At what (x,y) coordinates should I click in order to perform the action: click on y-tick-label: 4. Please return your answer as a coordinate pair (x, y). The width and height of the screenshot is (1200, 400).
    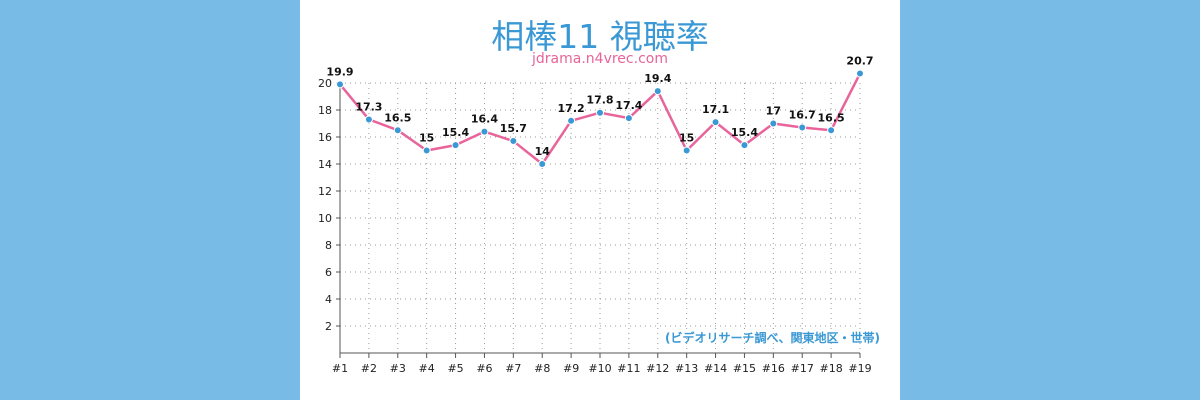
    Looking at the image, I should click on (328, 299).